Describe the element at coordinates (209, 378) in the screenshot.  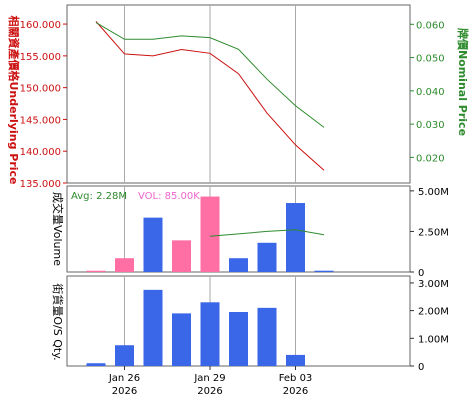
I see `x-tick-label-date: Jan 29` at that location.